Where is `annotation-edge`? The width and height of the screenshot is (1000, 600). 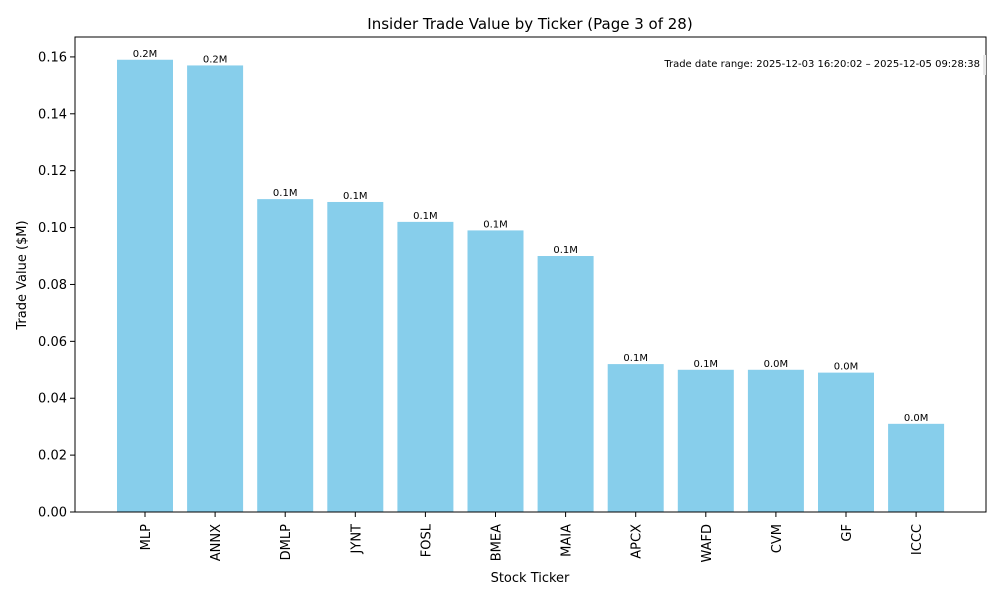
annotation-edge is located at coordinates (984, 65).